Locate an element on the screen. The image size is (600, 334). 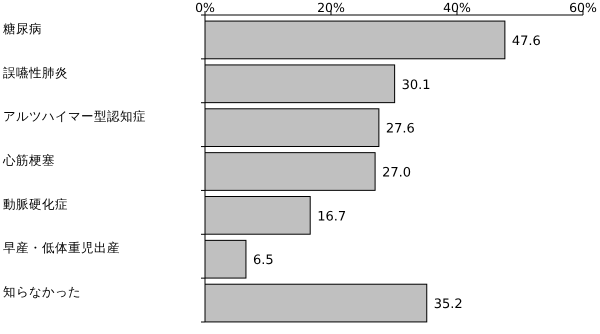
y-tick-label: 糖尿病 is located at coordinates (22, 28).